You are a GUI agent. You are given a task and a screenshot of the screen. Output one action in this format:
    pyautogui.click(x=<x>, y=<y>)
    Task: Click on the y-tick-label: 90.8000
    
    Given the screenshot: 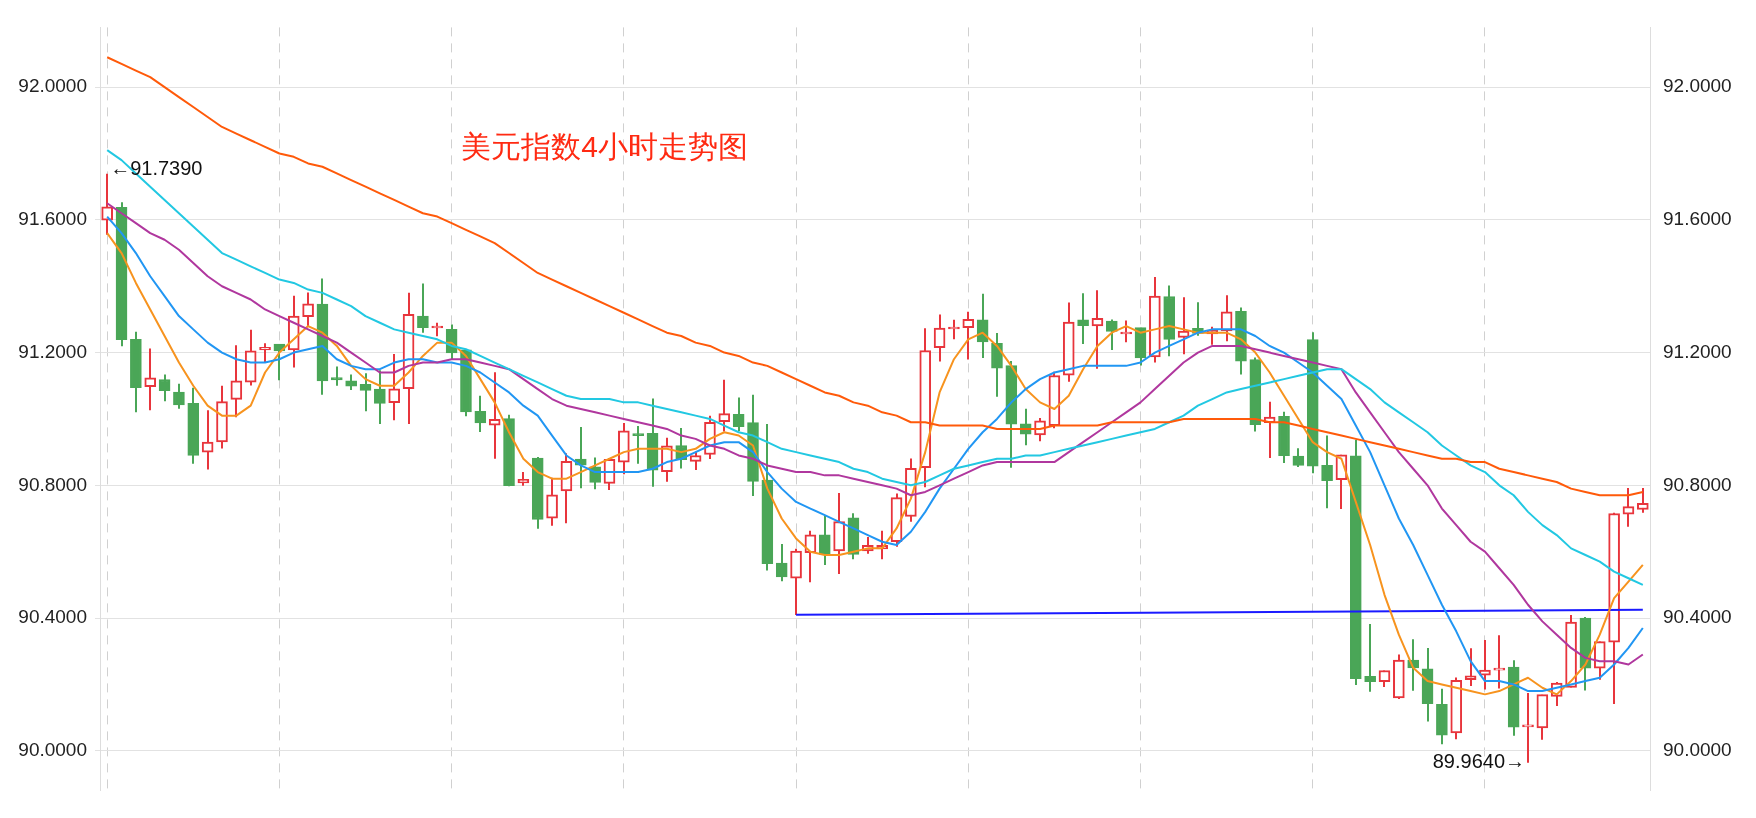 What is the action you would take?
    pyautogui.click(x=52, y=484)
    